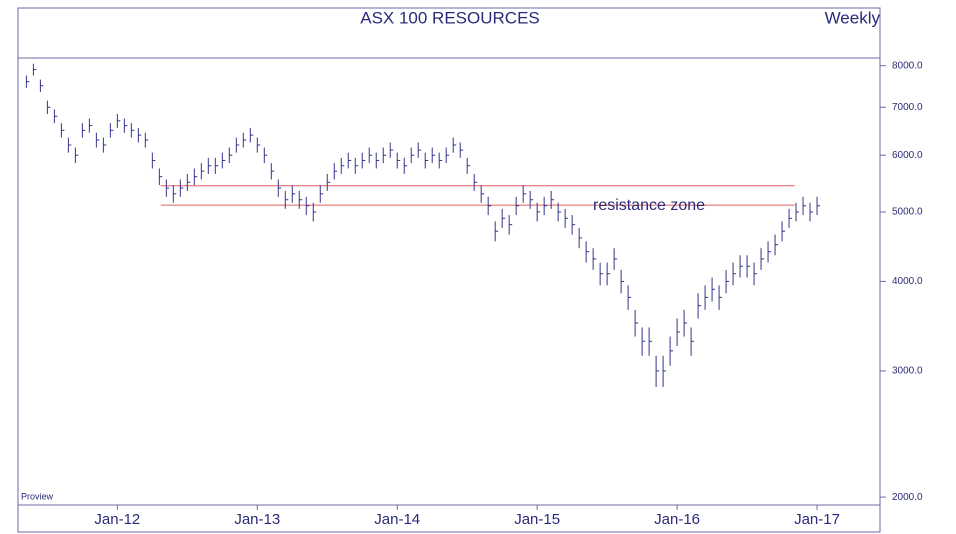  I want to click on y-tick-label: 3000.0, so click(907, 371).